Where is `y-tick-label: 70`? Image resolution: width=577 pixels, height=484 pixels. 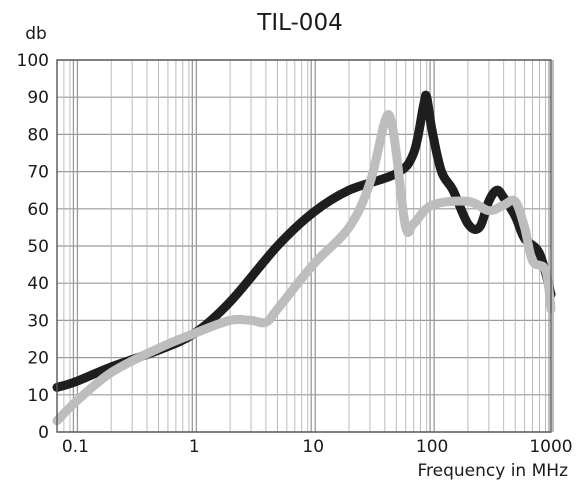 y-tick-label: 70 is located at coordinates (38, 173).